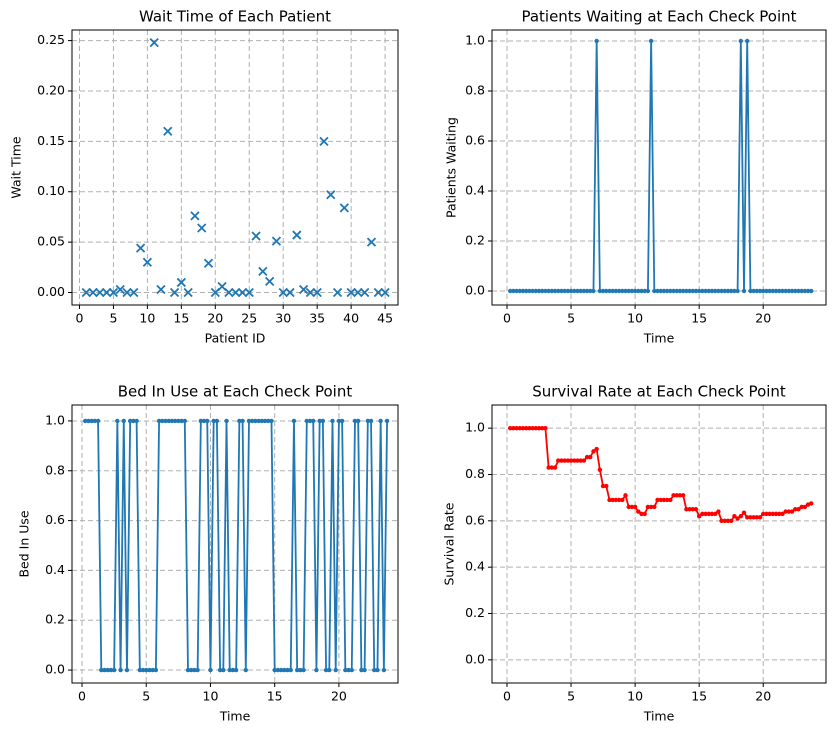 The image size is (836, 736). I want to click on plot-frame, so click(235, 544).